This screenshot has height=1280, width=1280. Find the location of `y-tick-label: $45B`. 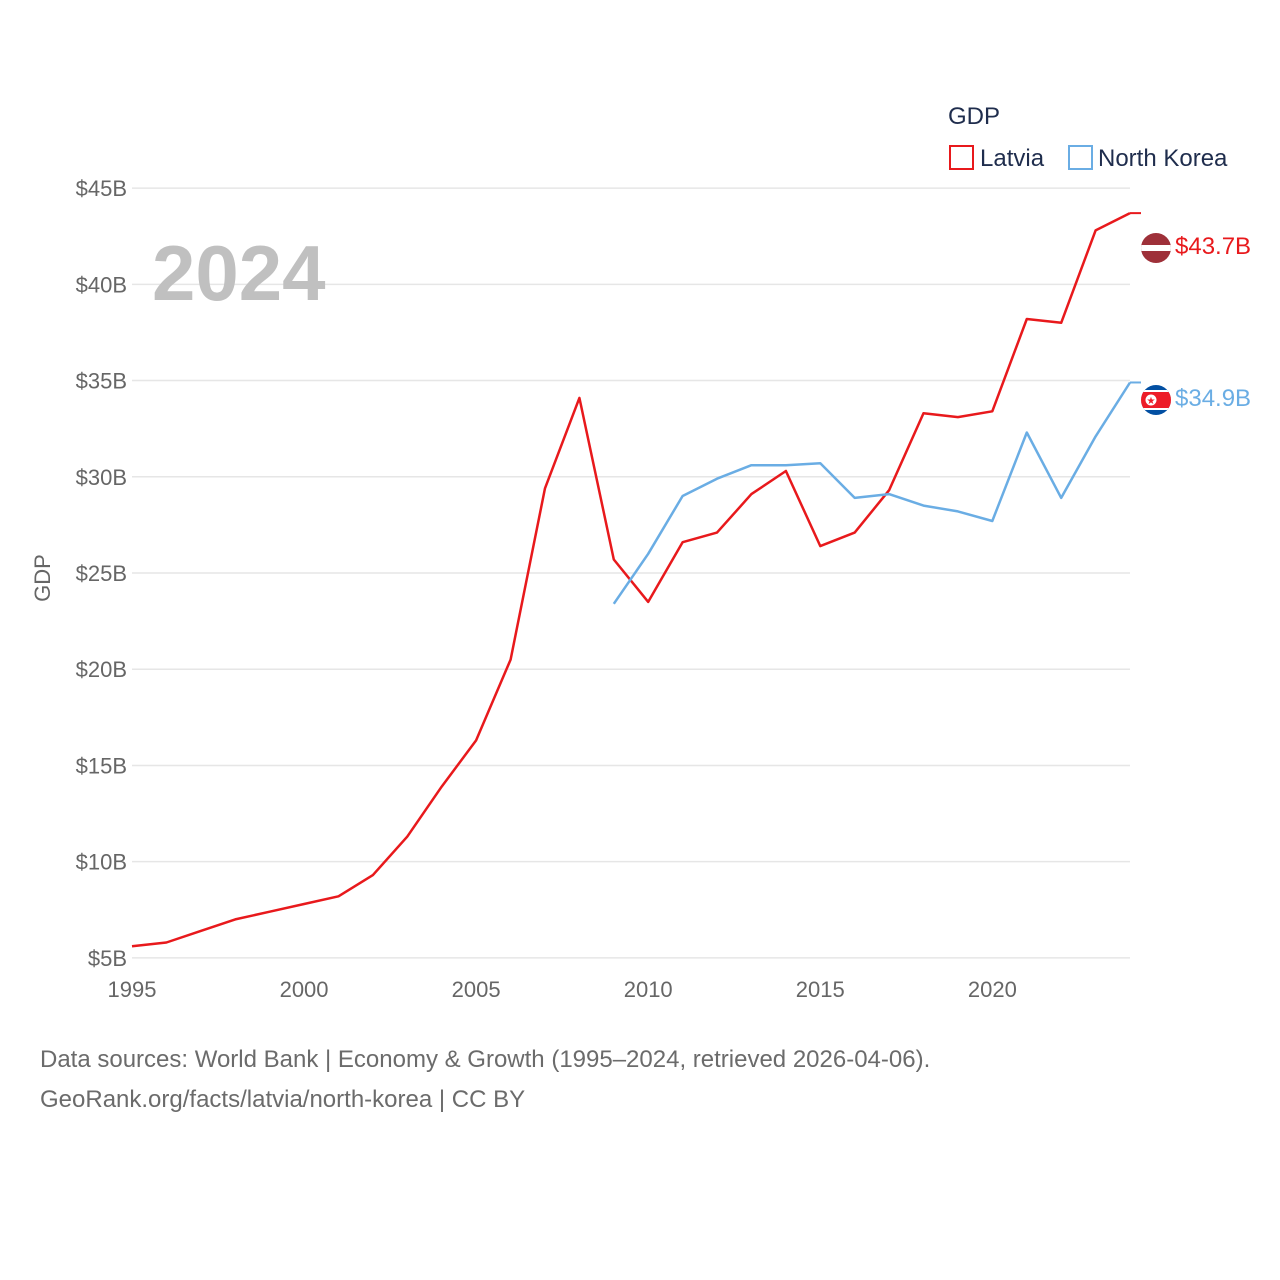

y-tick-label: $45B is located at coordinates (101, 188).